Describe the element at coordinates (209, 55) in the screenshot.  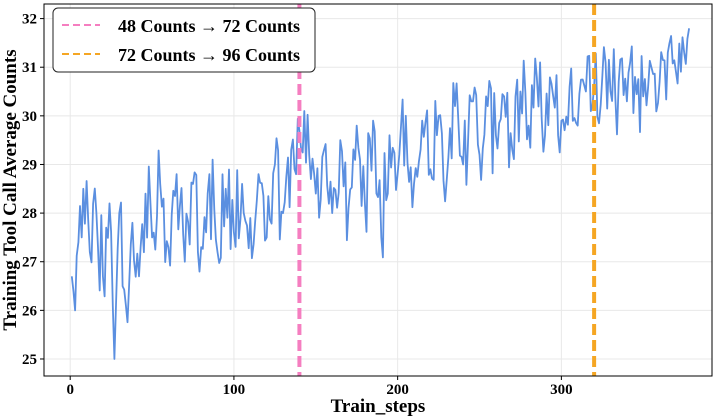
I see `legend-label-orange: 72 Counts → 96 Counts` at that location.